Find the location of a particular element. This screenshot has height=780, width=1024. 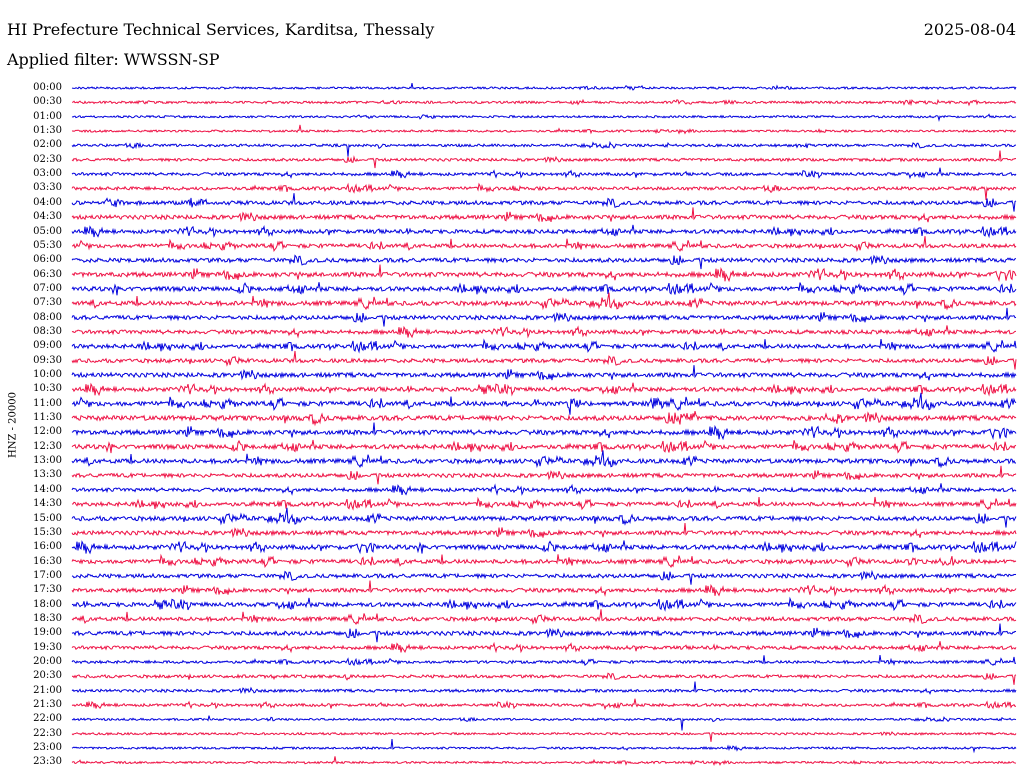

time-label: 02:30 is located at coordinates (47, 159).